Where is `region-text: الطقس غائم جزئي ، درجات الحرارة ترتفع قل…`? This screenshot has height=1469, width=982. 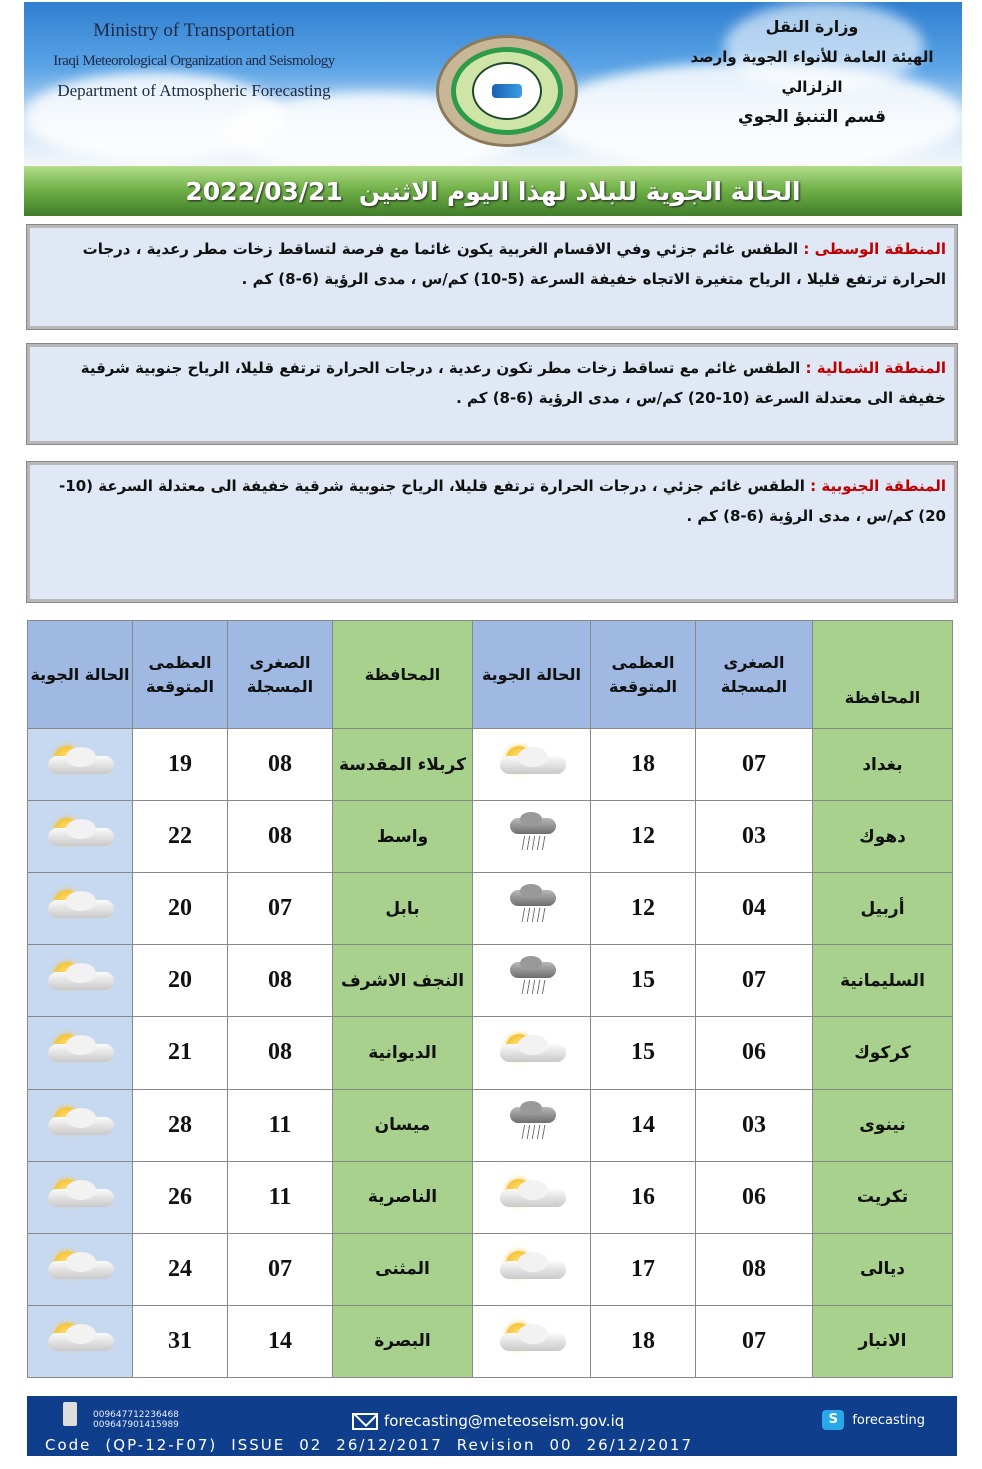
region-text: الطقس غائم جزئي ، درجات الحرارة ترتفع قل… is located at coordinates (502, 501).